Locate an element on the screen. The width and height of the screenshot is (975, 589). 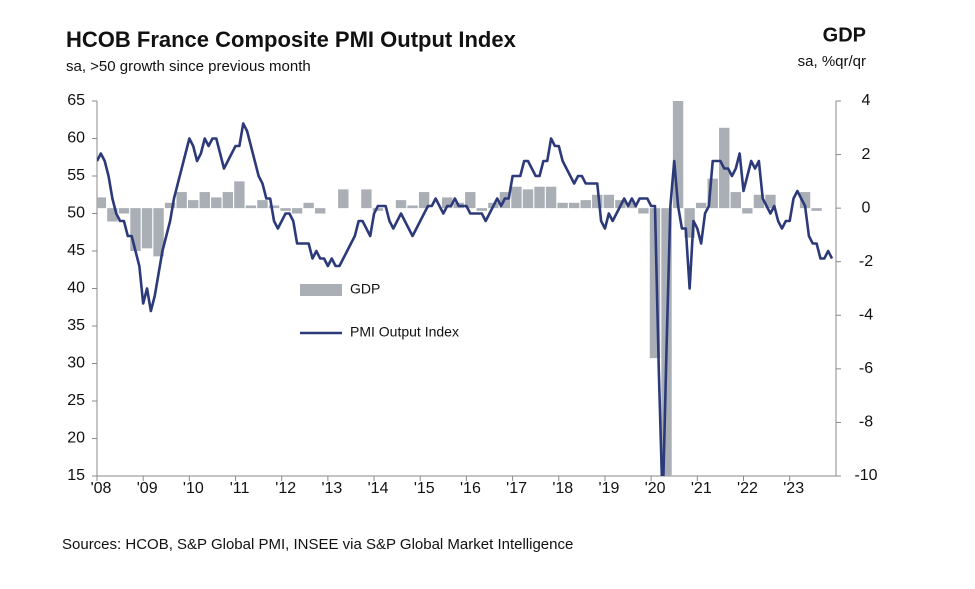
chart-subtitle: sa, >50 growth since previous month is located at coordinates (188, 66).